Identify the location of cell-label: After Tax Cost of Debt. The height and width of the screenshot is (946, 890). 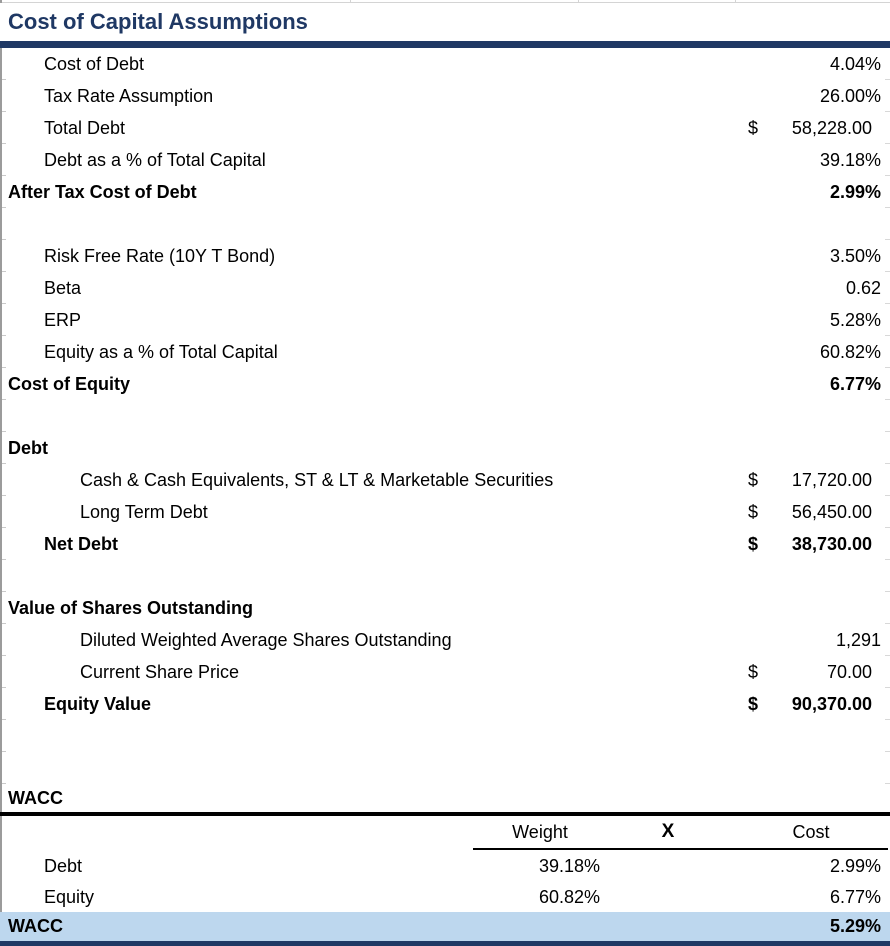
(102, 192).